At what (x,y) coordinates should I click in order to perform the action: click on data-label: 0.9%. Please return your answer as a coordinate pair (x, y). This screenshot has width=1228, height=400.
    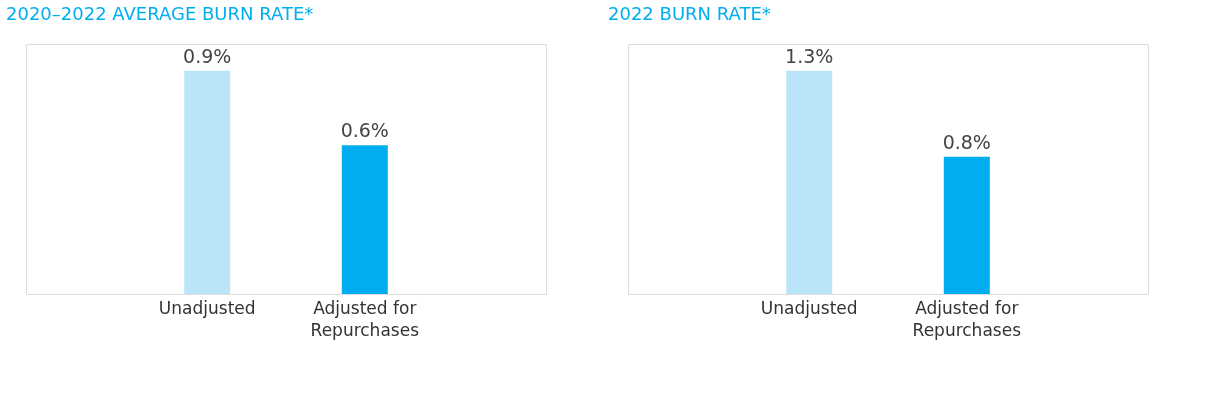
    Looking at the image, I should click on (207, 55).